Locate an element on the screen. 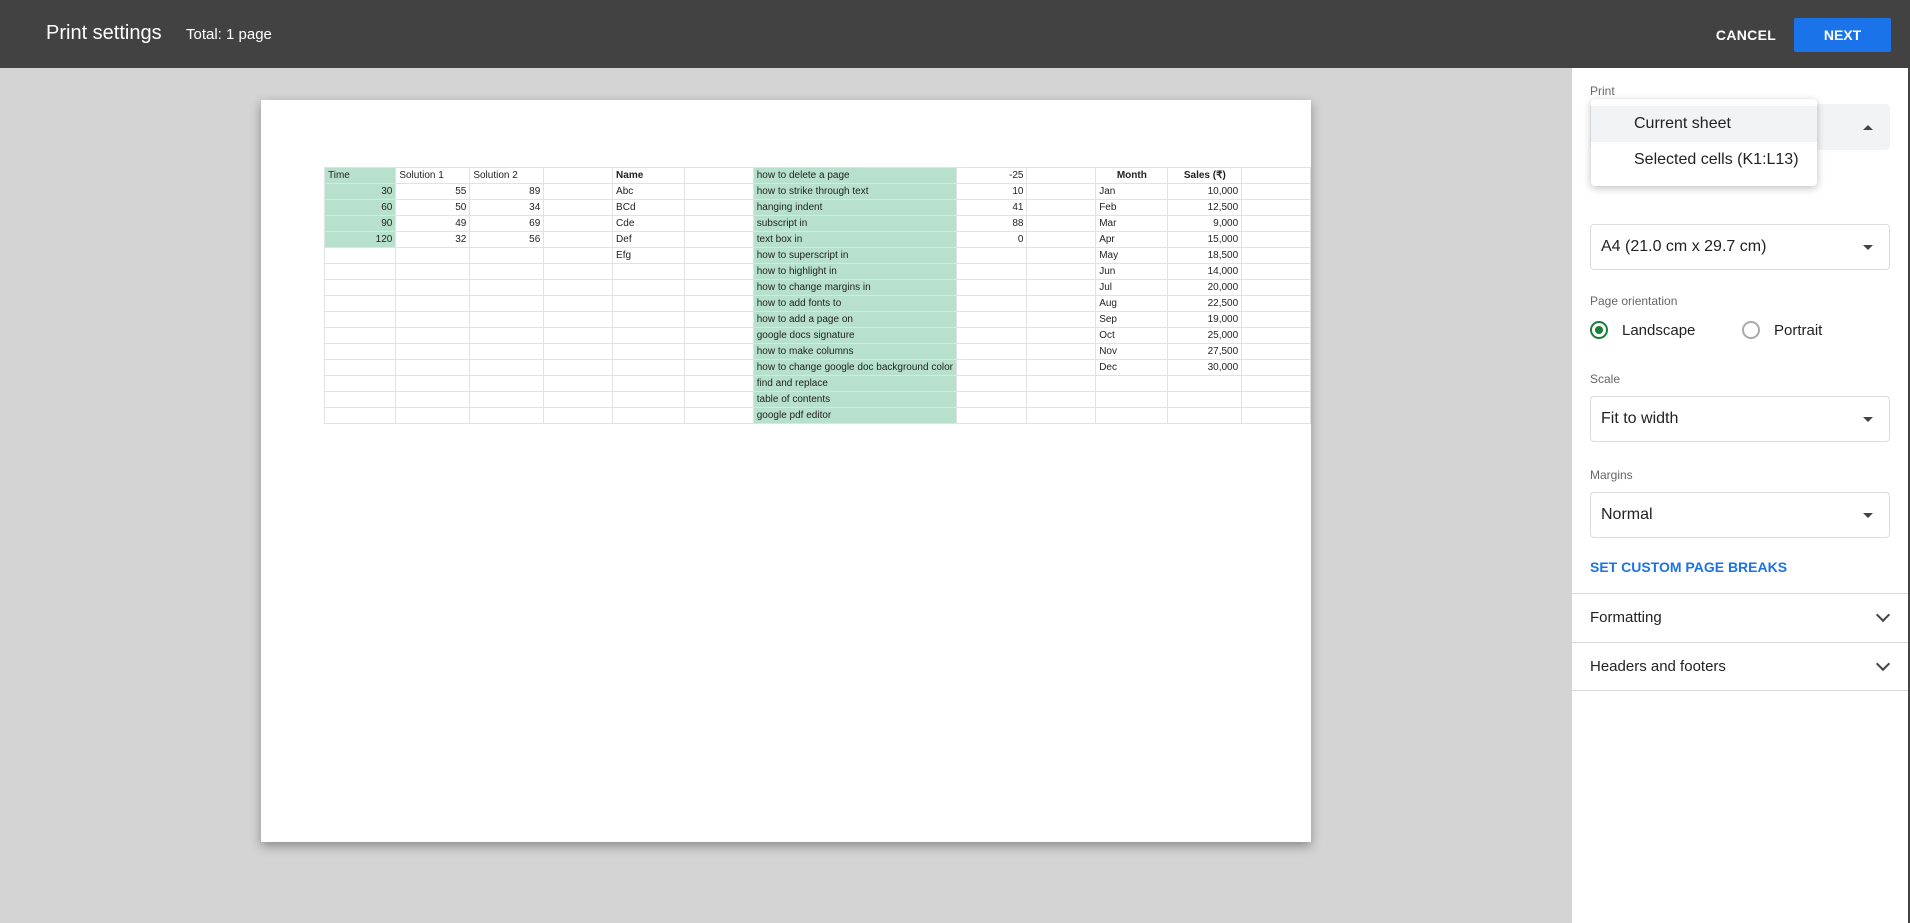 The height and width of the screenshot is (923, 1910). headers-footers-section: Headers and footers is located at coordinates (1740, 666).